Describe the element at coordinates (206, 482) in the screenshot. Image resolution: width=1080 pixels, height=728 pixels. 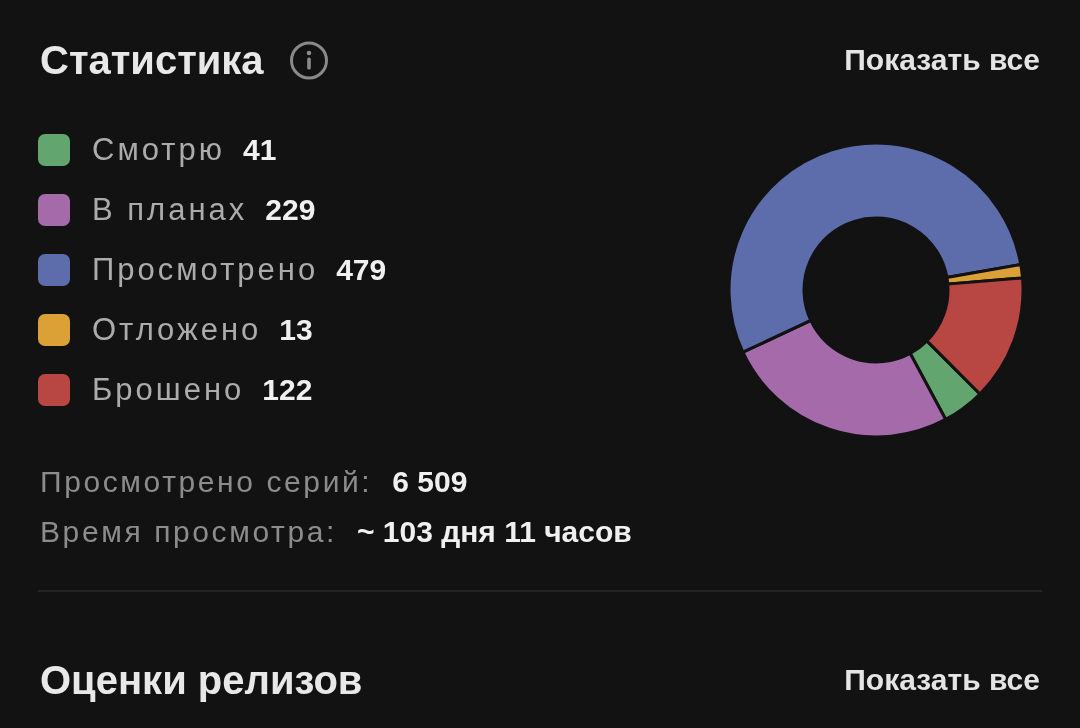
I see `text: Просмотрено серий:` at that location.